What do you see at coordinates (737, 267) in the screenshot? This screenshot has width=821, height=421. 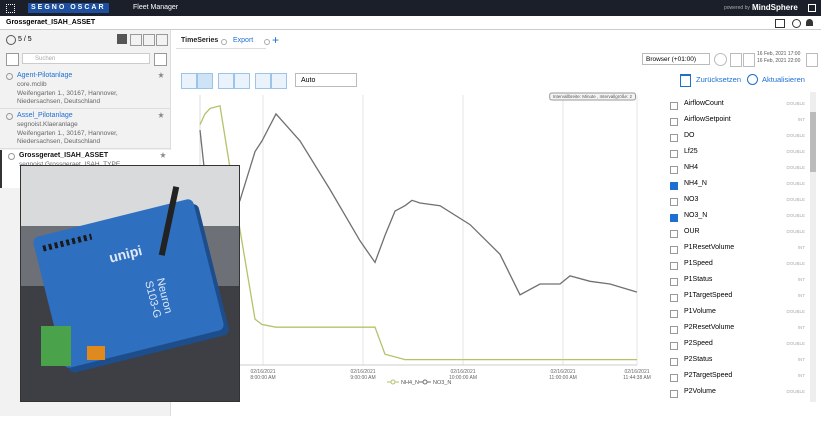 I see `variable-item: P1Speed DOUBLE` at bounding box center [737, 267].